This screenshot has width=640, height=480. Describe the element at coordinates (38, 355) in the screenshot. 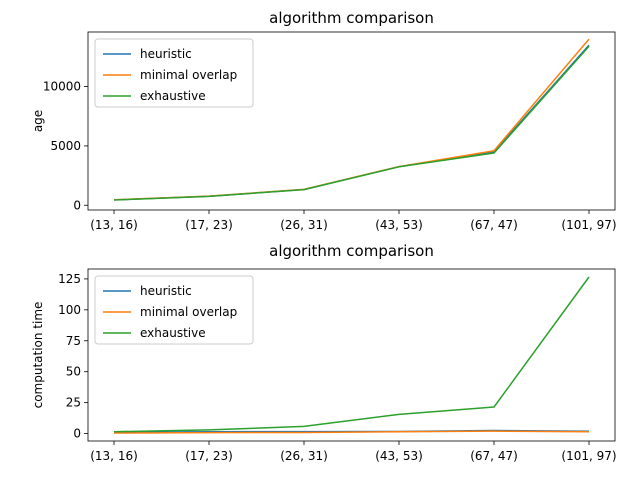

I see `y-axis-label: computation time` at that location.